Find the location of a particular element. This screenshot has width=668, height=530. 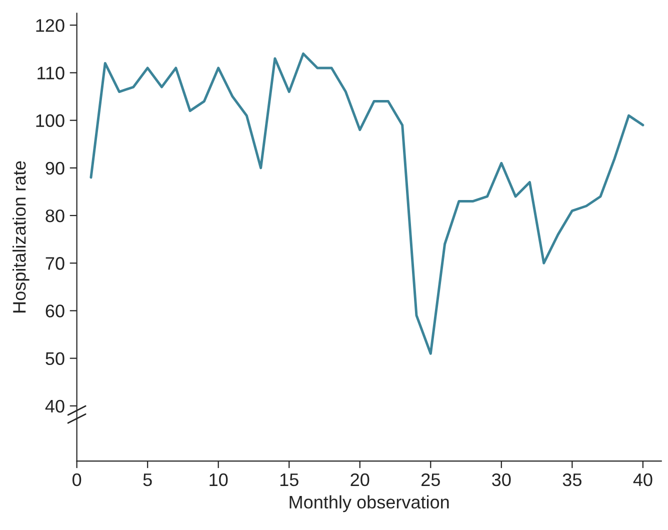

x-tick-label: 35 is located at coordinates (572, 479).